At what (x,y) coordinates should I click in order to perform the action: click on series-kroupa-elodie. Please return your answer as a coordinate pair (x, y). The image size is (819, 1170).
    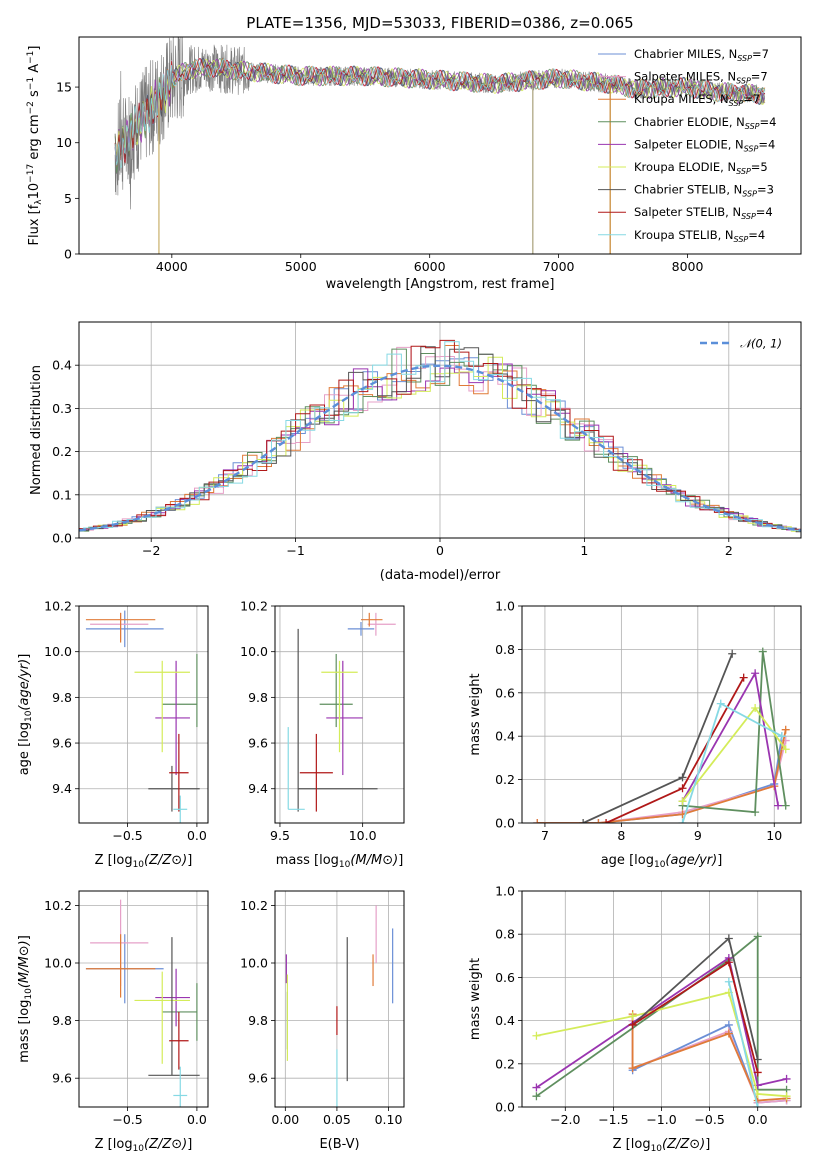
    Looking at the image, I should click on (734, 754).